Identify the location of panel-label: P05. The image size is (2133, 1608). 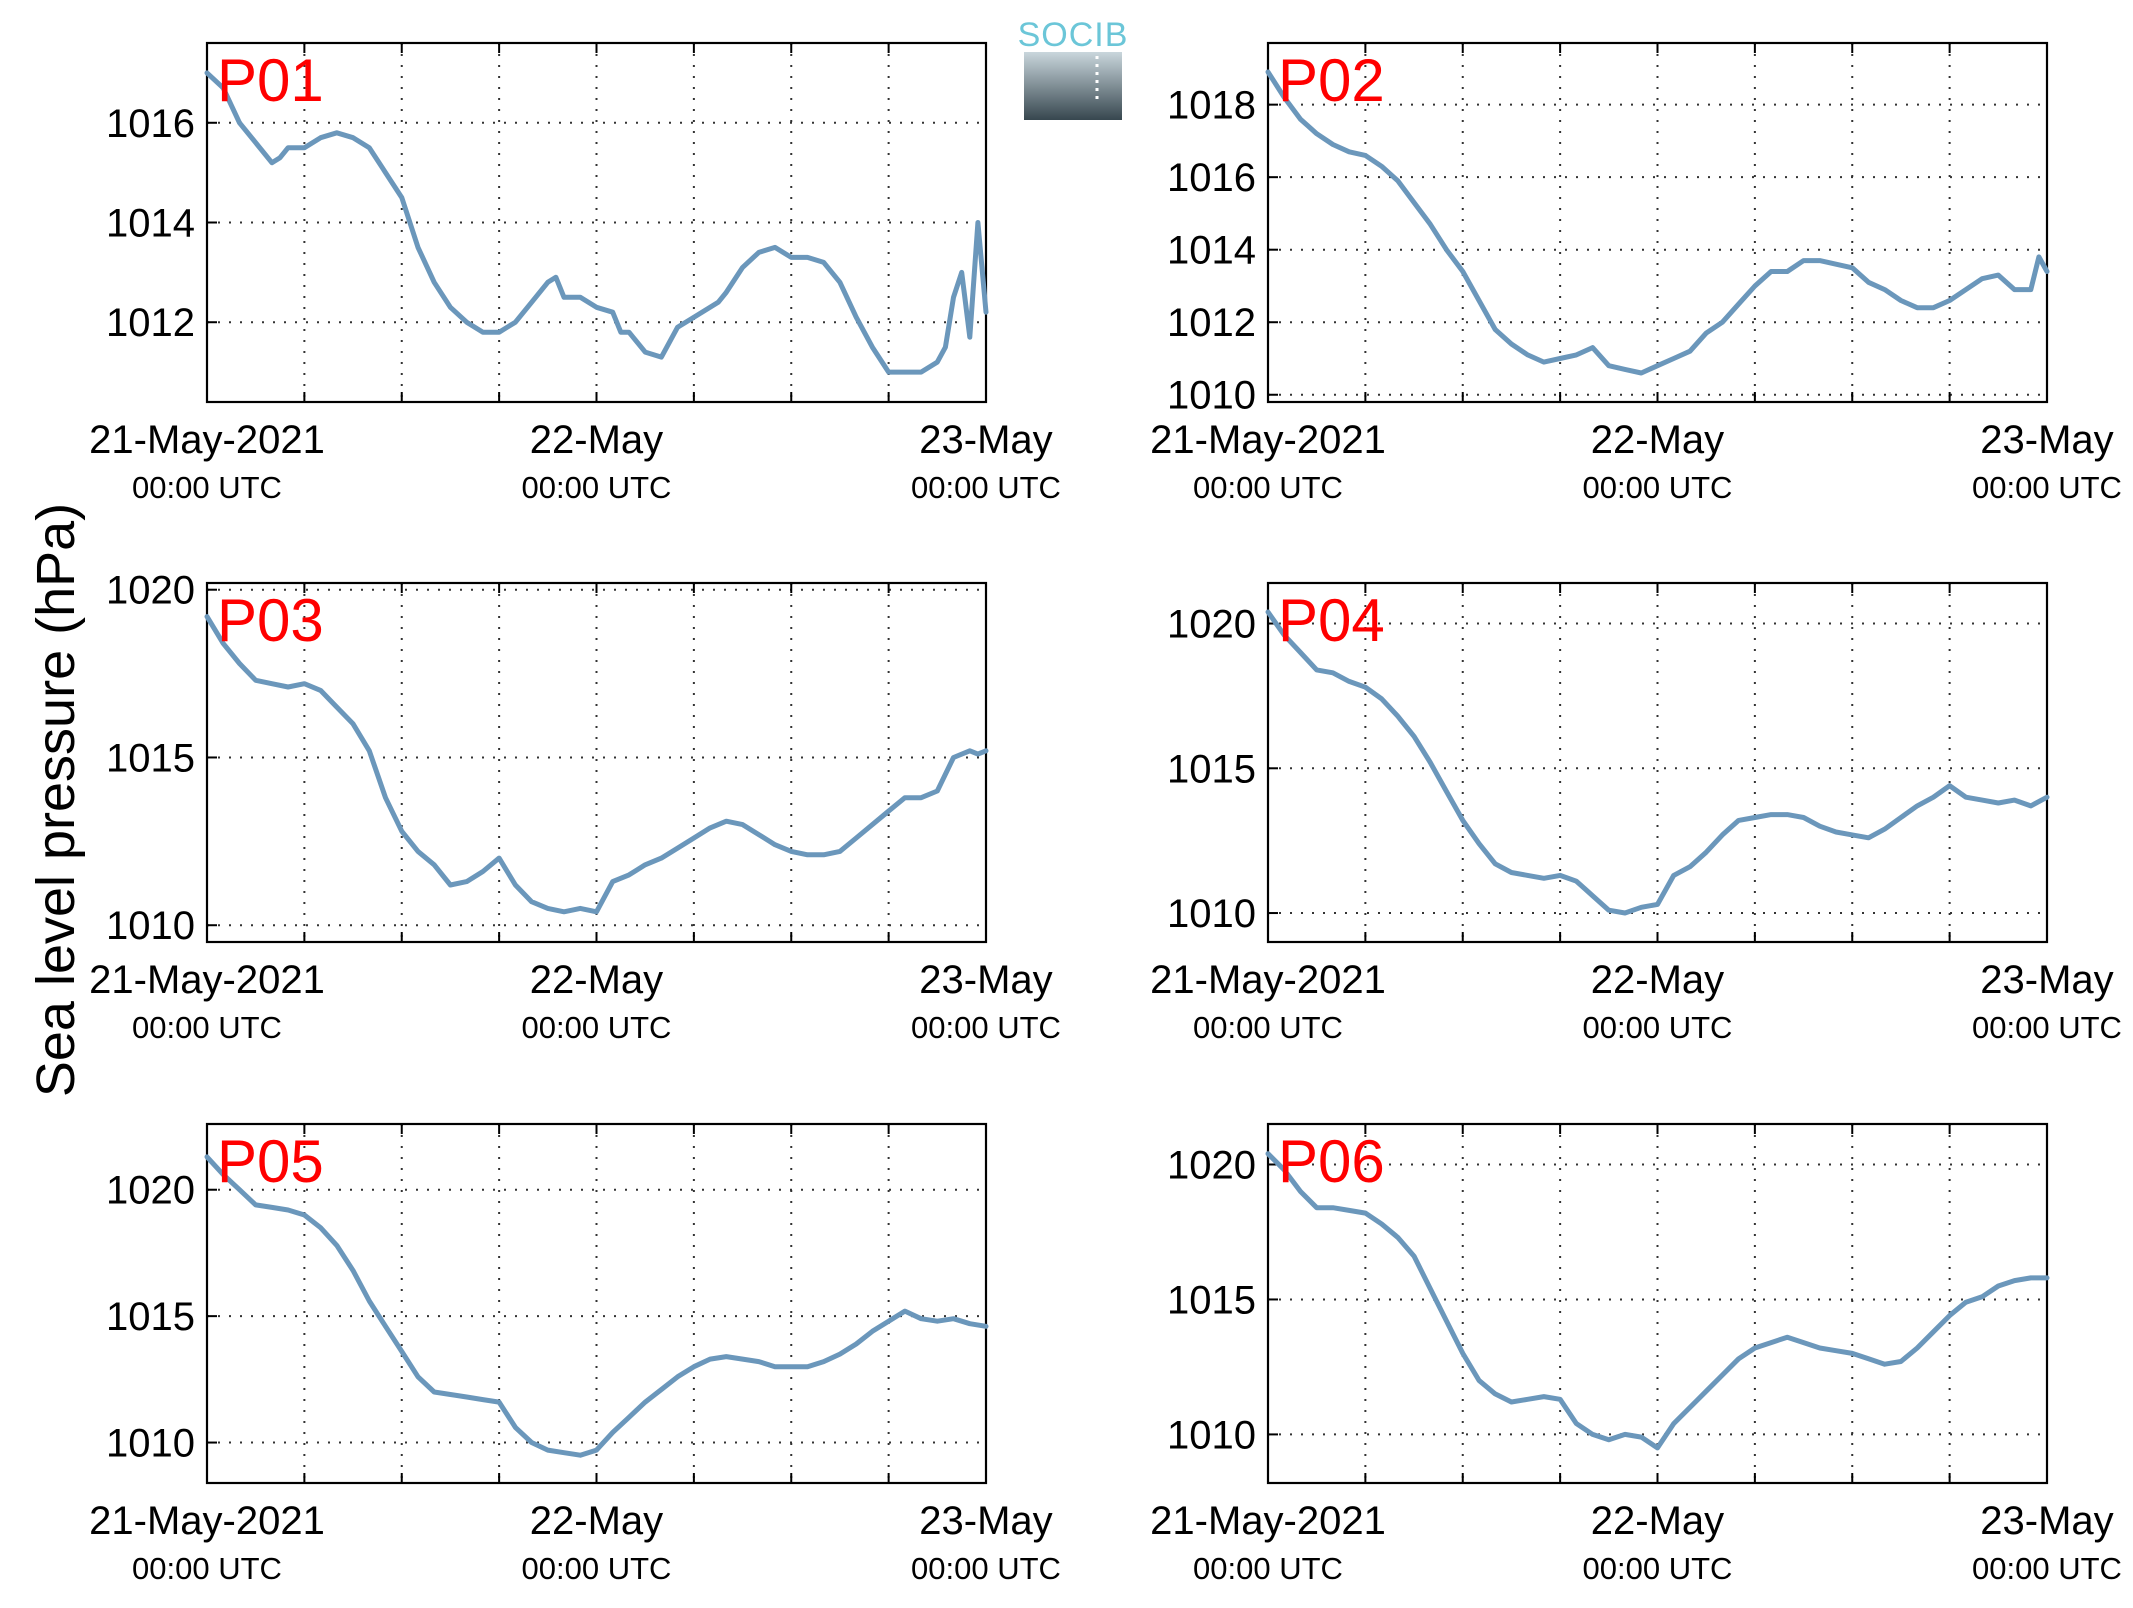
(270, 1161).